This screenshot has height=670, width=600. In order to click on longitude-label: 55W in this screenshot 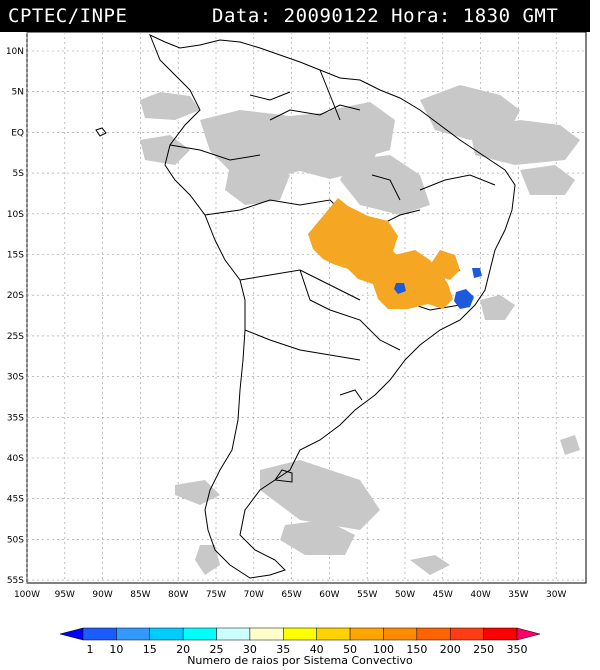, I will do `click(367, 595)`.